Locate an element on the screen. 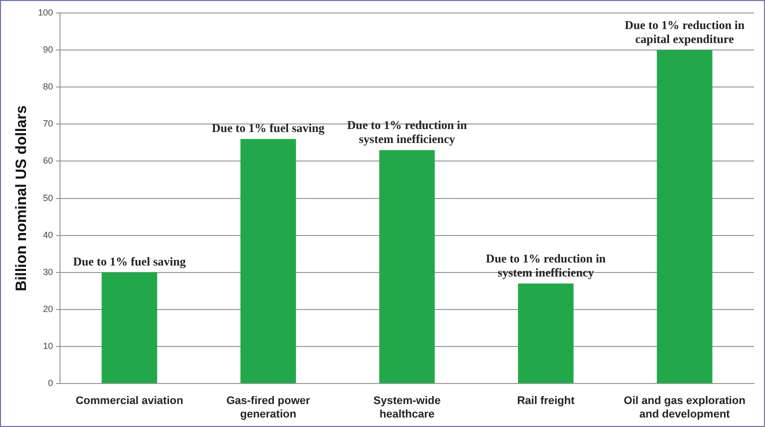 This screenshot has height=427, width=765. y-tick-label: 60 is located at coordinates (48, 161).